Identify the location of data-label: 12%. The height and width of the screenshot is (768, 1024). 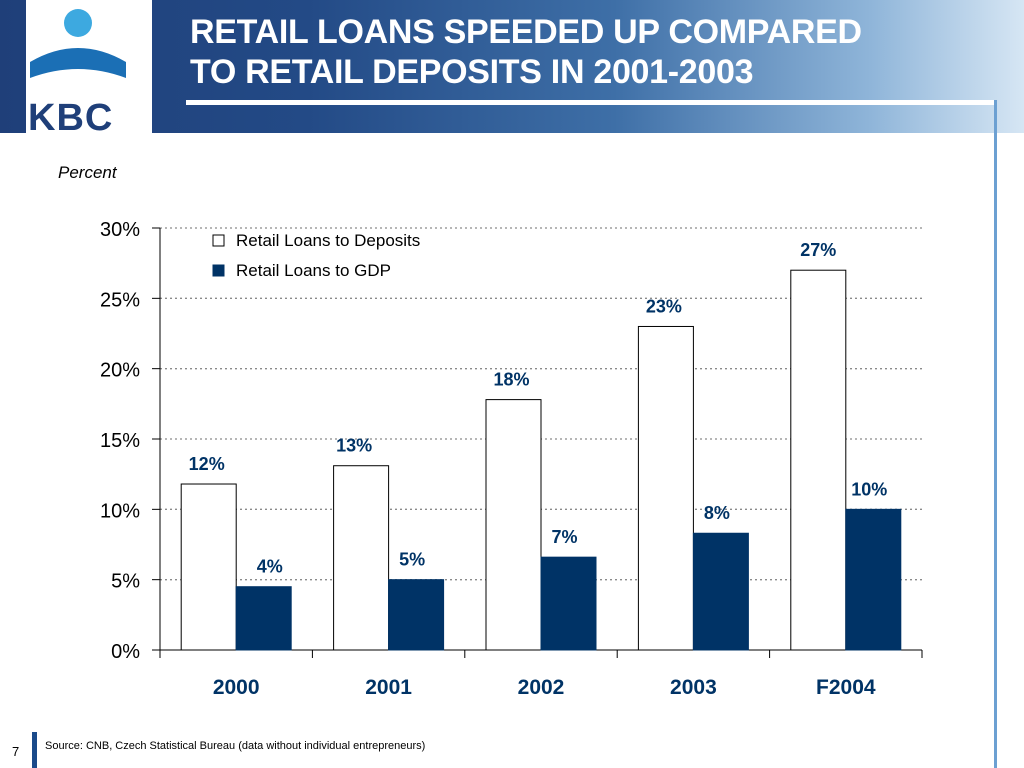
(207, 464).